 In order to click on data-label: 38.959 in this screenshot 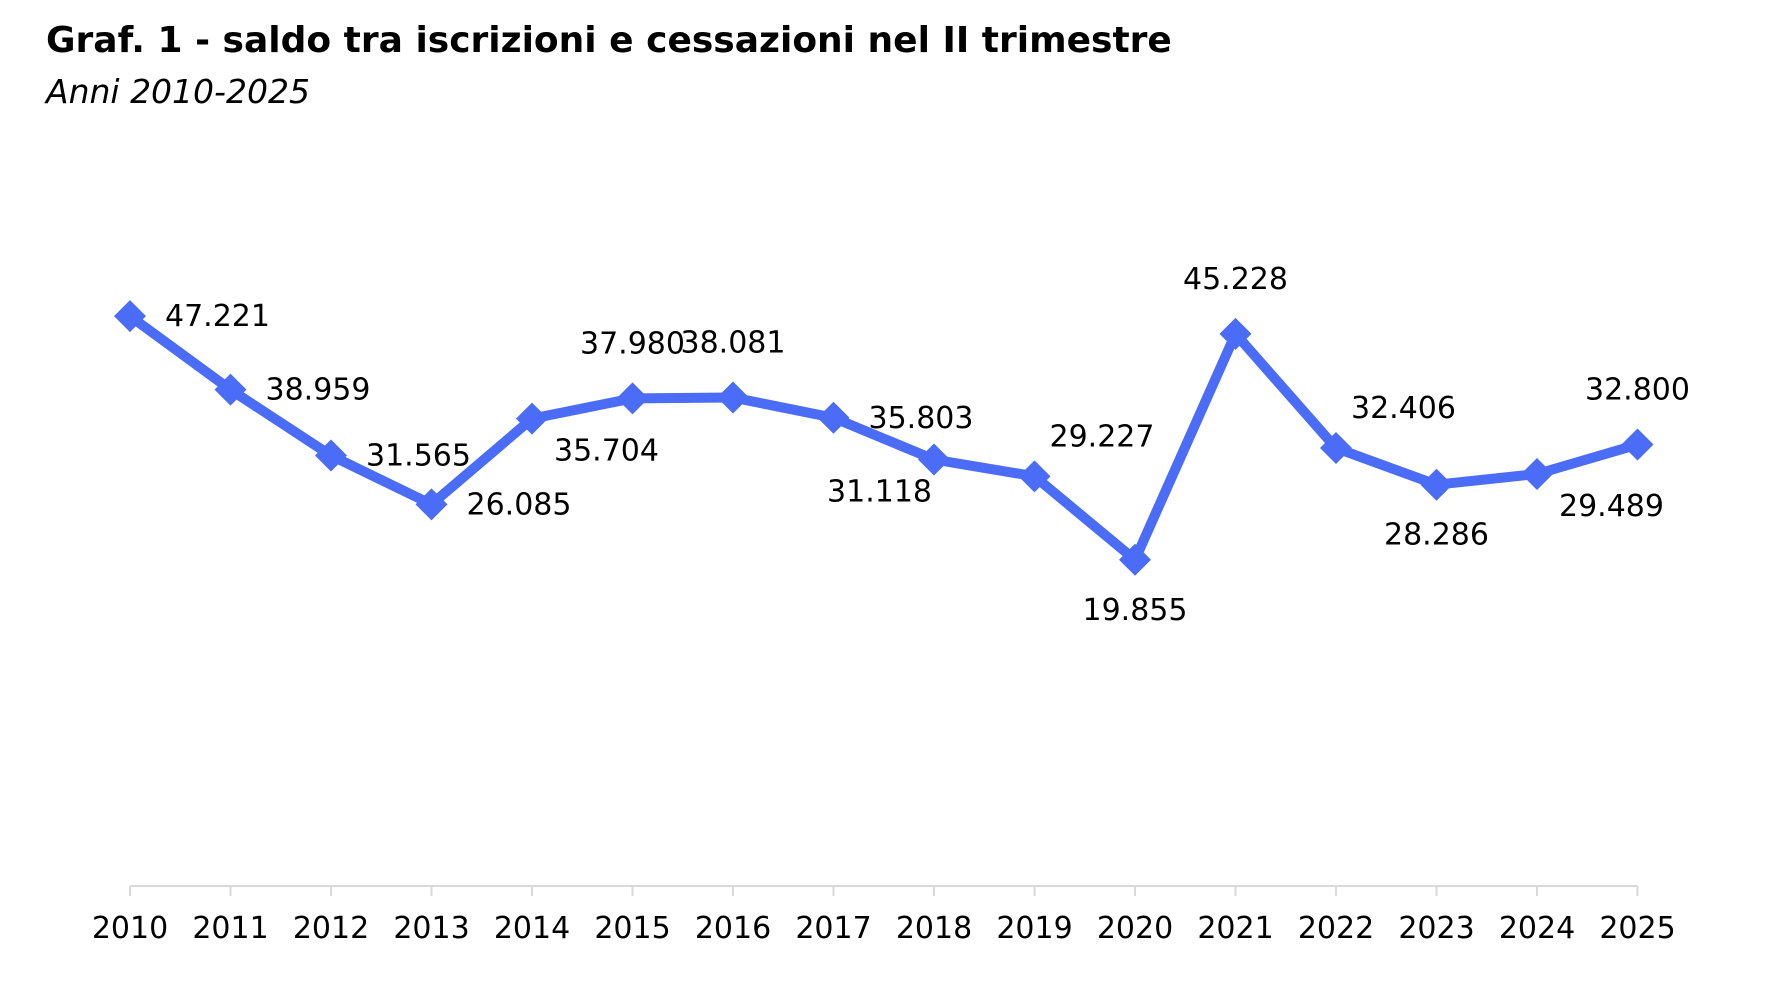, I will do `click(318, 390)`.